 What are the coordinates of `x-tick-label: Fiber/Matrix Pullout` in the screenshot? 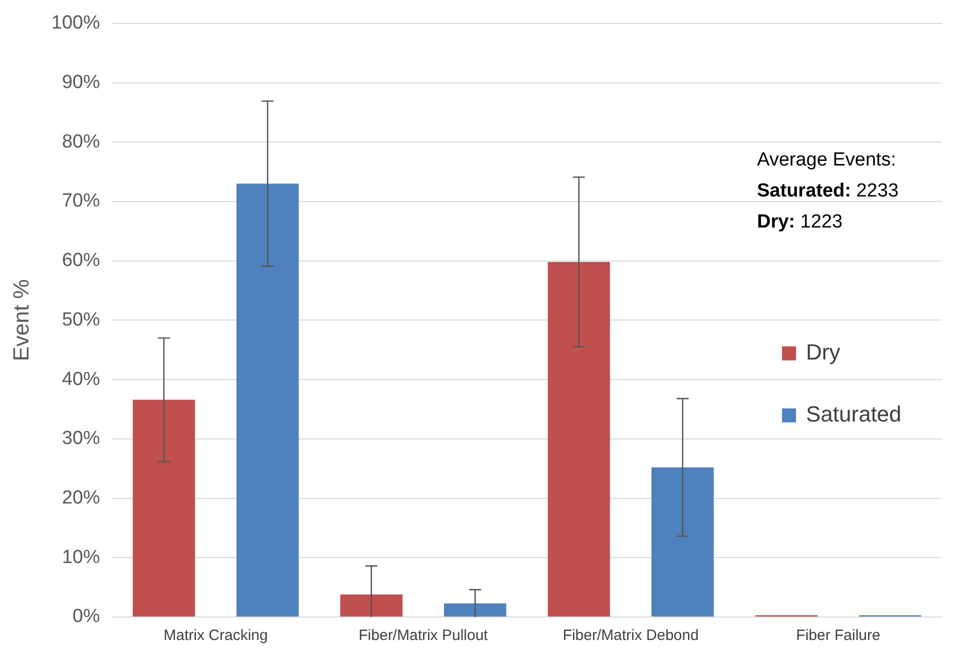 It's located at (423, 635).